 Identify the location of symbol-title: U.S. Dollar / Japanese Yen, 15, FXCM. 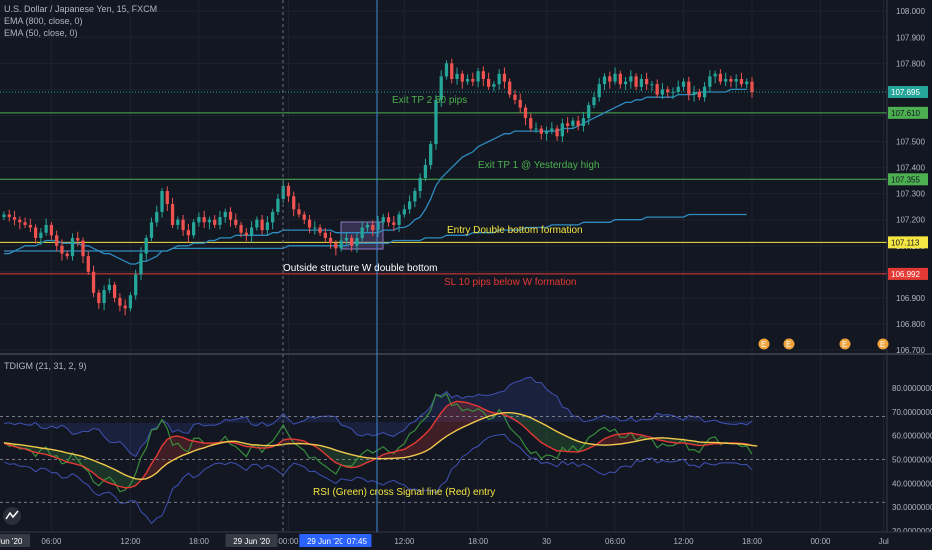
(80, 9).